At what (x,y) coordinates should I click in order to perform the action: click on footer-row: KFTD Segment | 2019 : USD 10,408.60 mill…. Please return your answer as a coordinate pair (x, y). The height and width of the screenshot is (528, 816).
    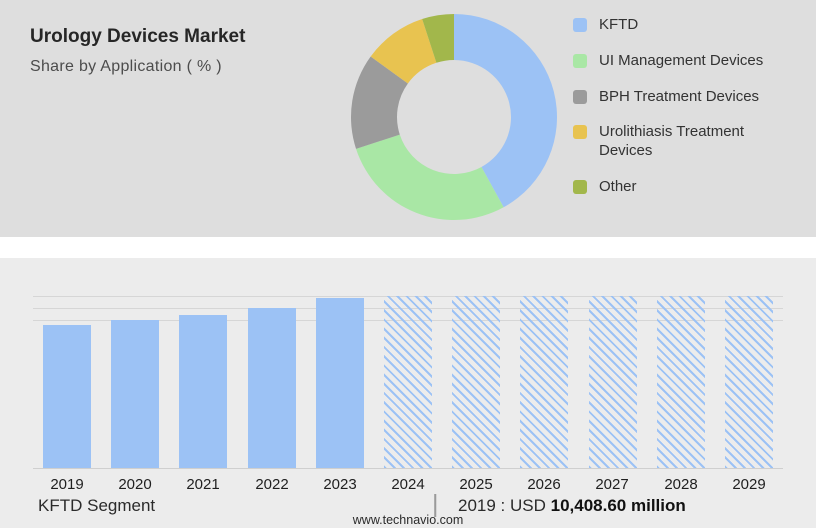
    Looking at the image, I should click on (408, 505).